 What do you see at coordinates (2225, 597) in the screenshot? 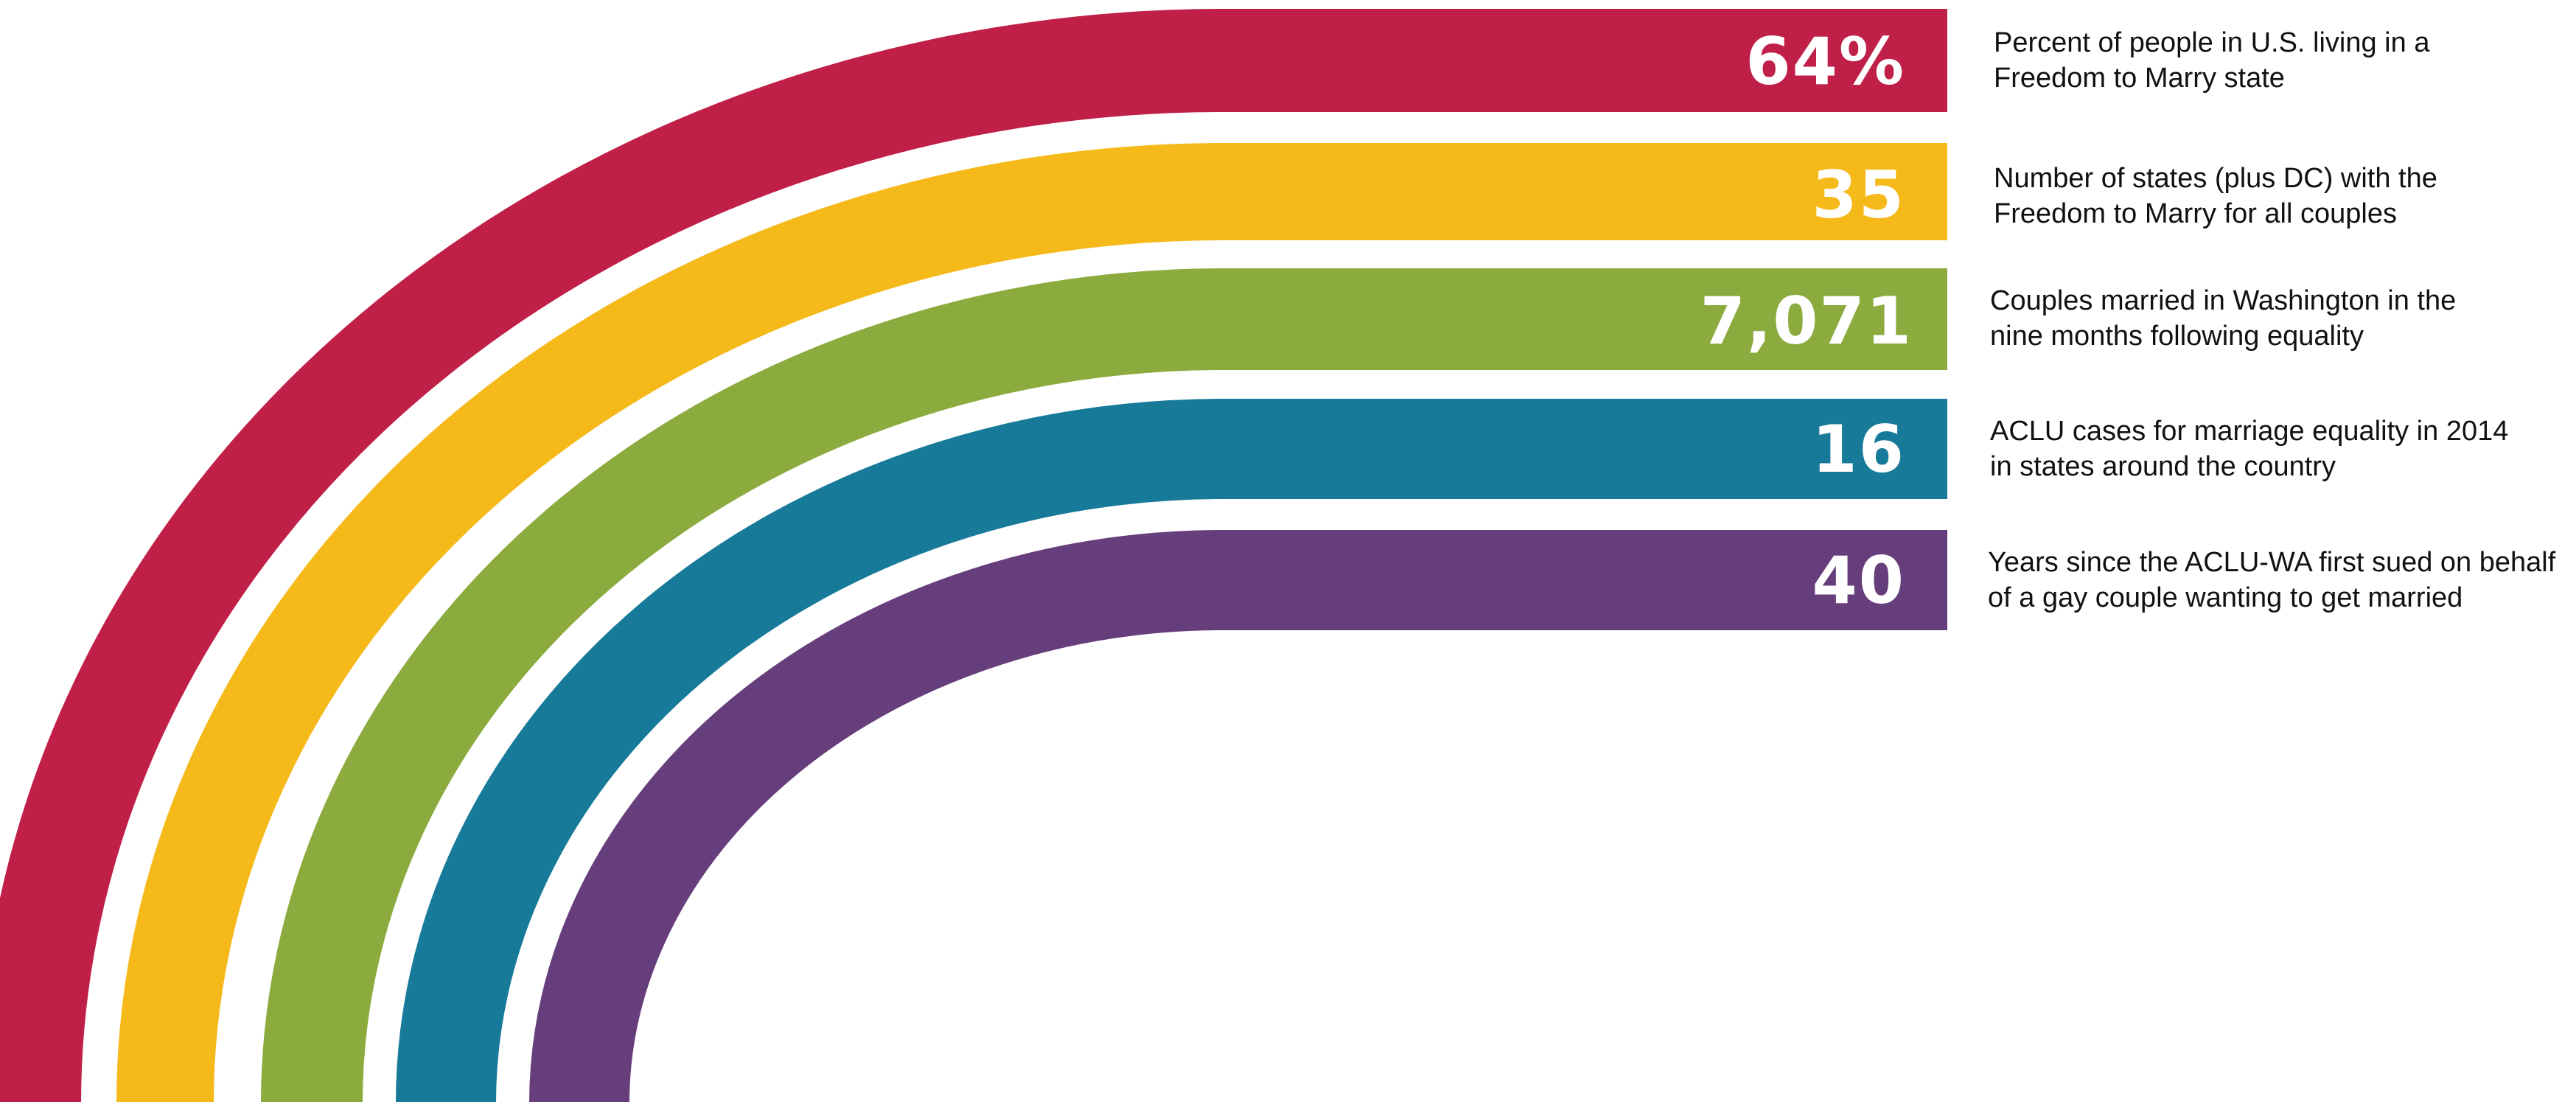
I see `stat-description-line: of a gay couple wanting to get married` at bounding box center [2225, 597].